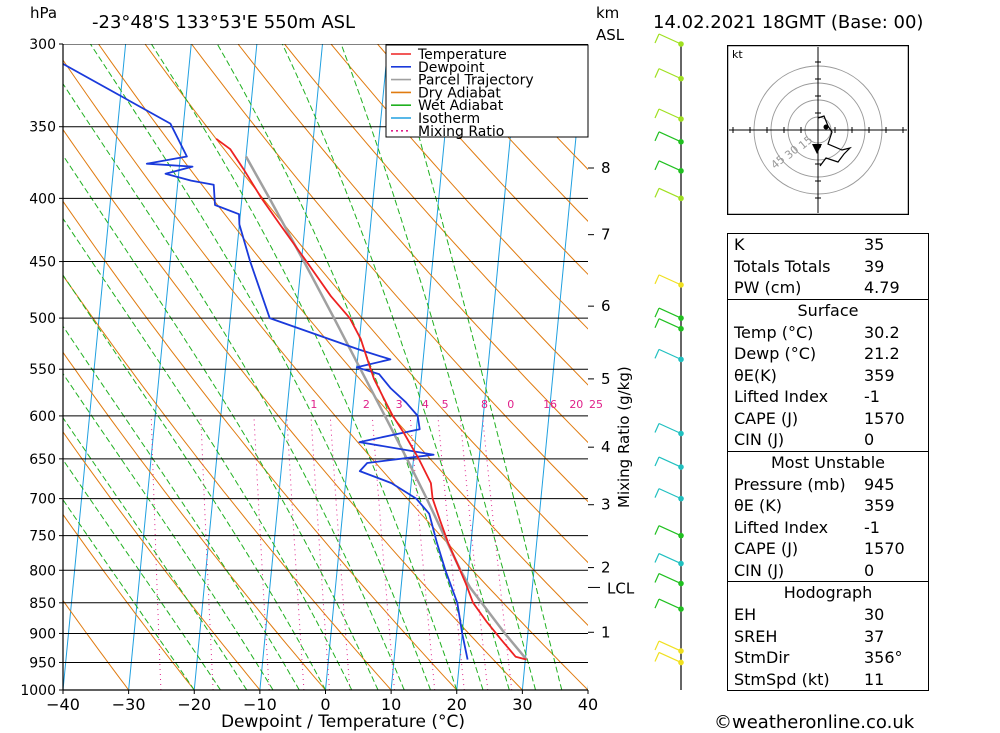  Describe the element at coordinates (42, 263) in the screenshot. I see `pressure-tick-label: 450` at that location.